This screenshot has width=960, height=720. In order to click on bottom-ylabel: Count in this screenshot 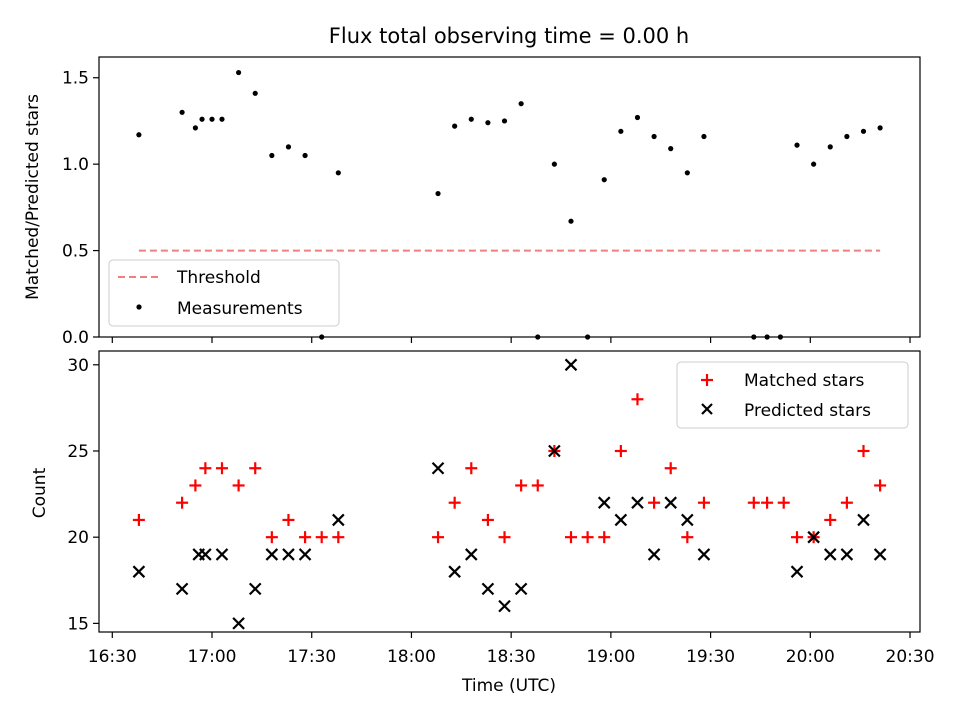, I will do `click(40, 492)`.